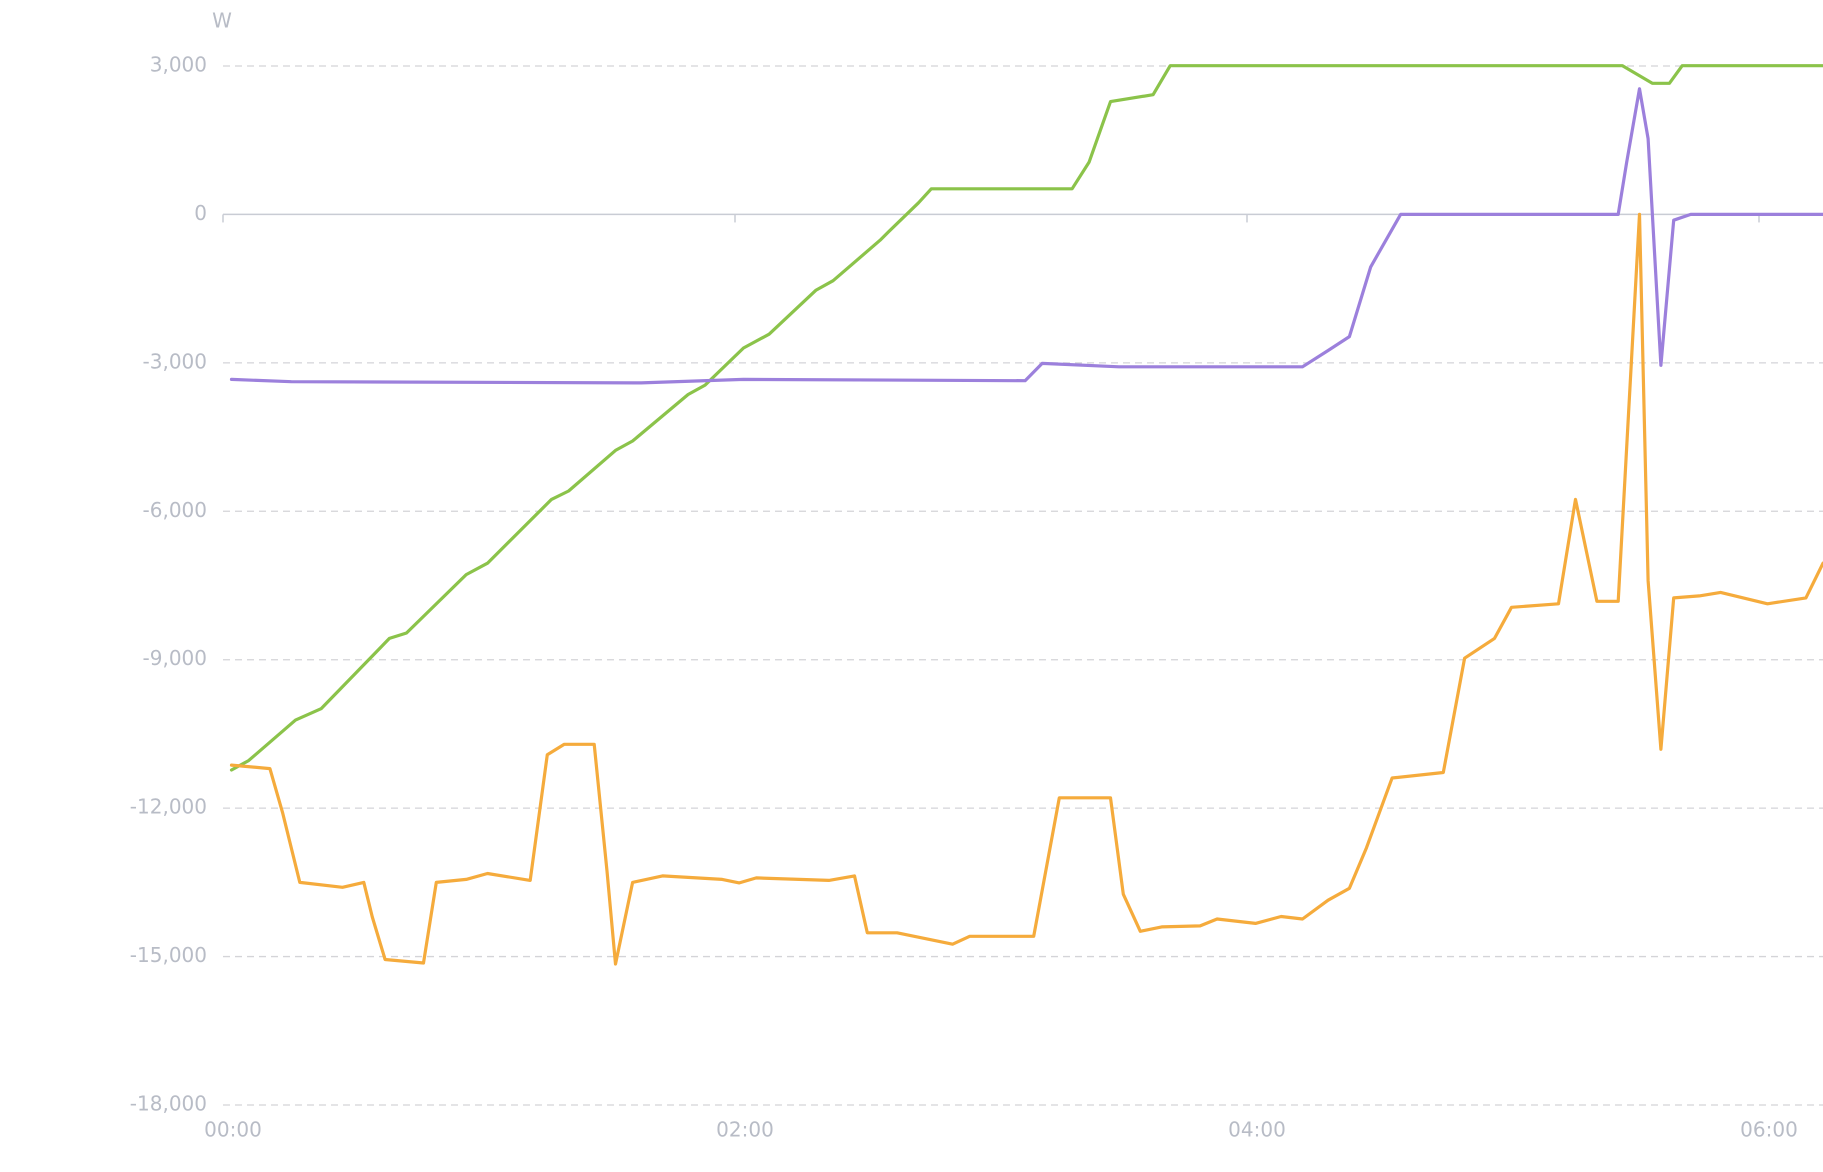 The width and height of the screenshot is (1823, 1172). I want to click on y-tick-label: -3,000, so click(175, 361).